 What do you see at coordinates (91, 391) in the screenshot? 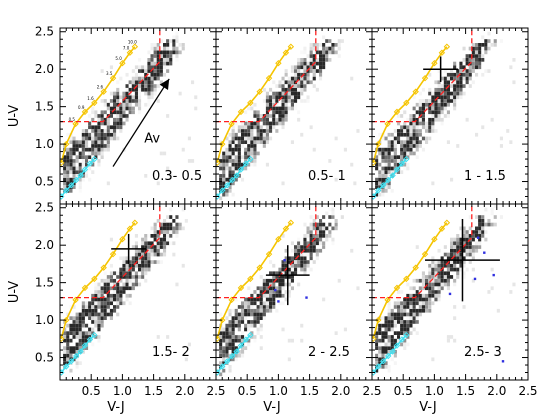
I see `x-tick-label: 0.5` at bounding box center [91, 391].